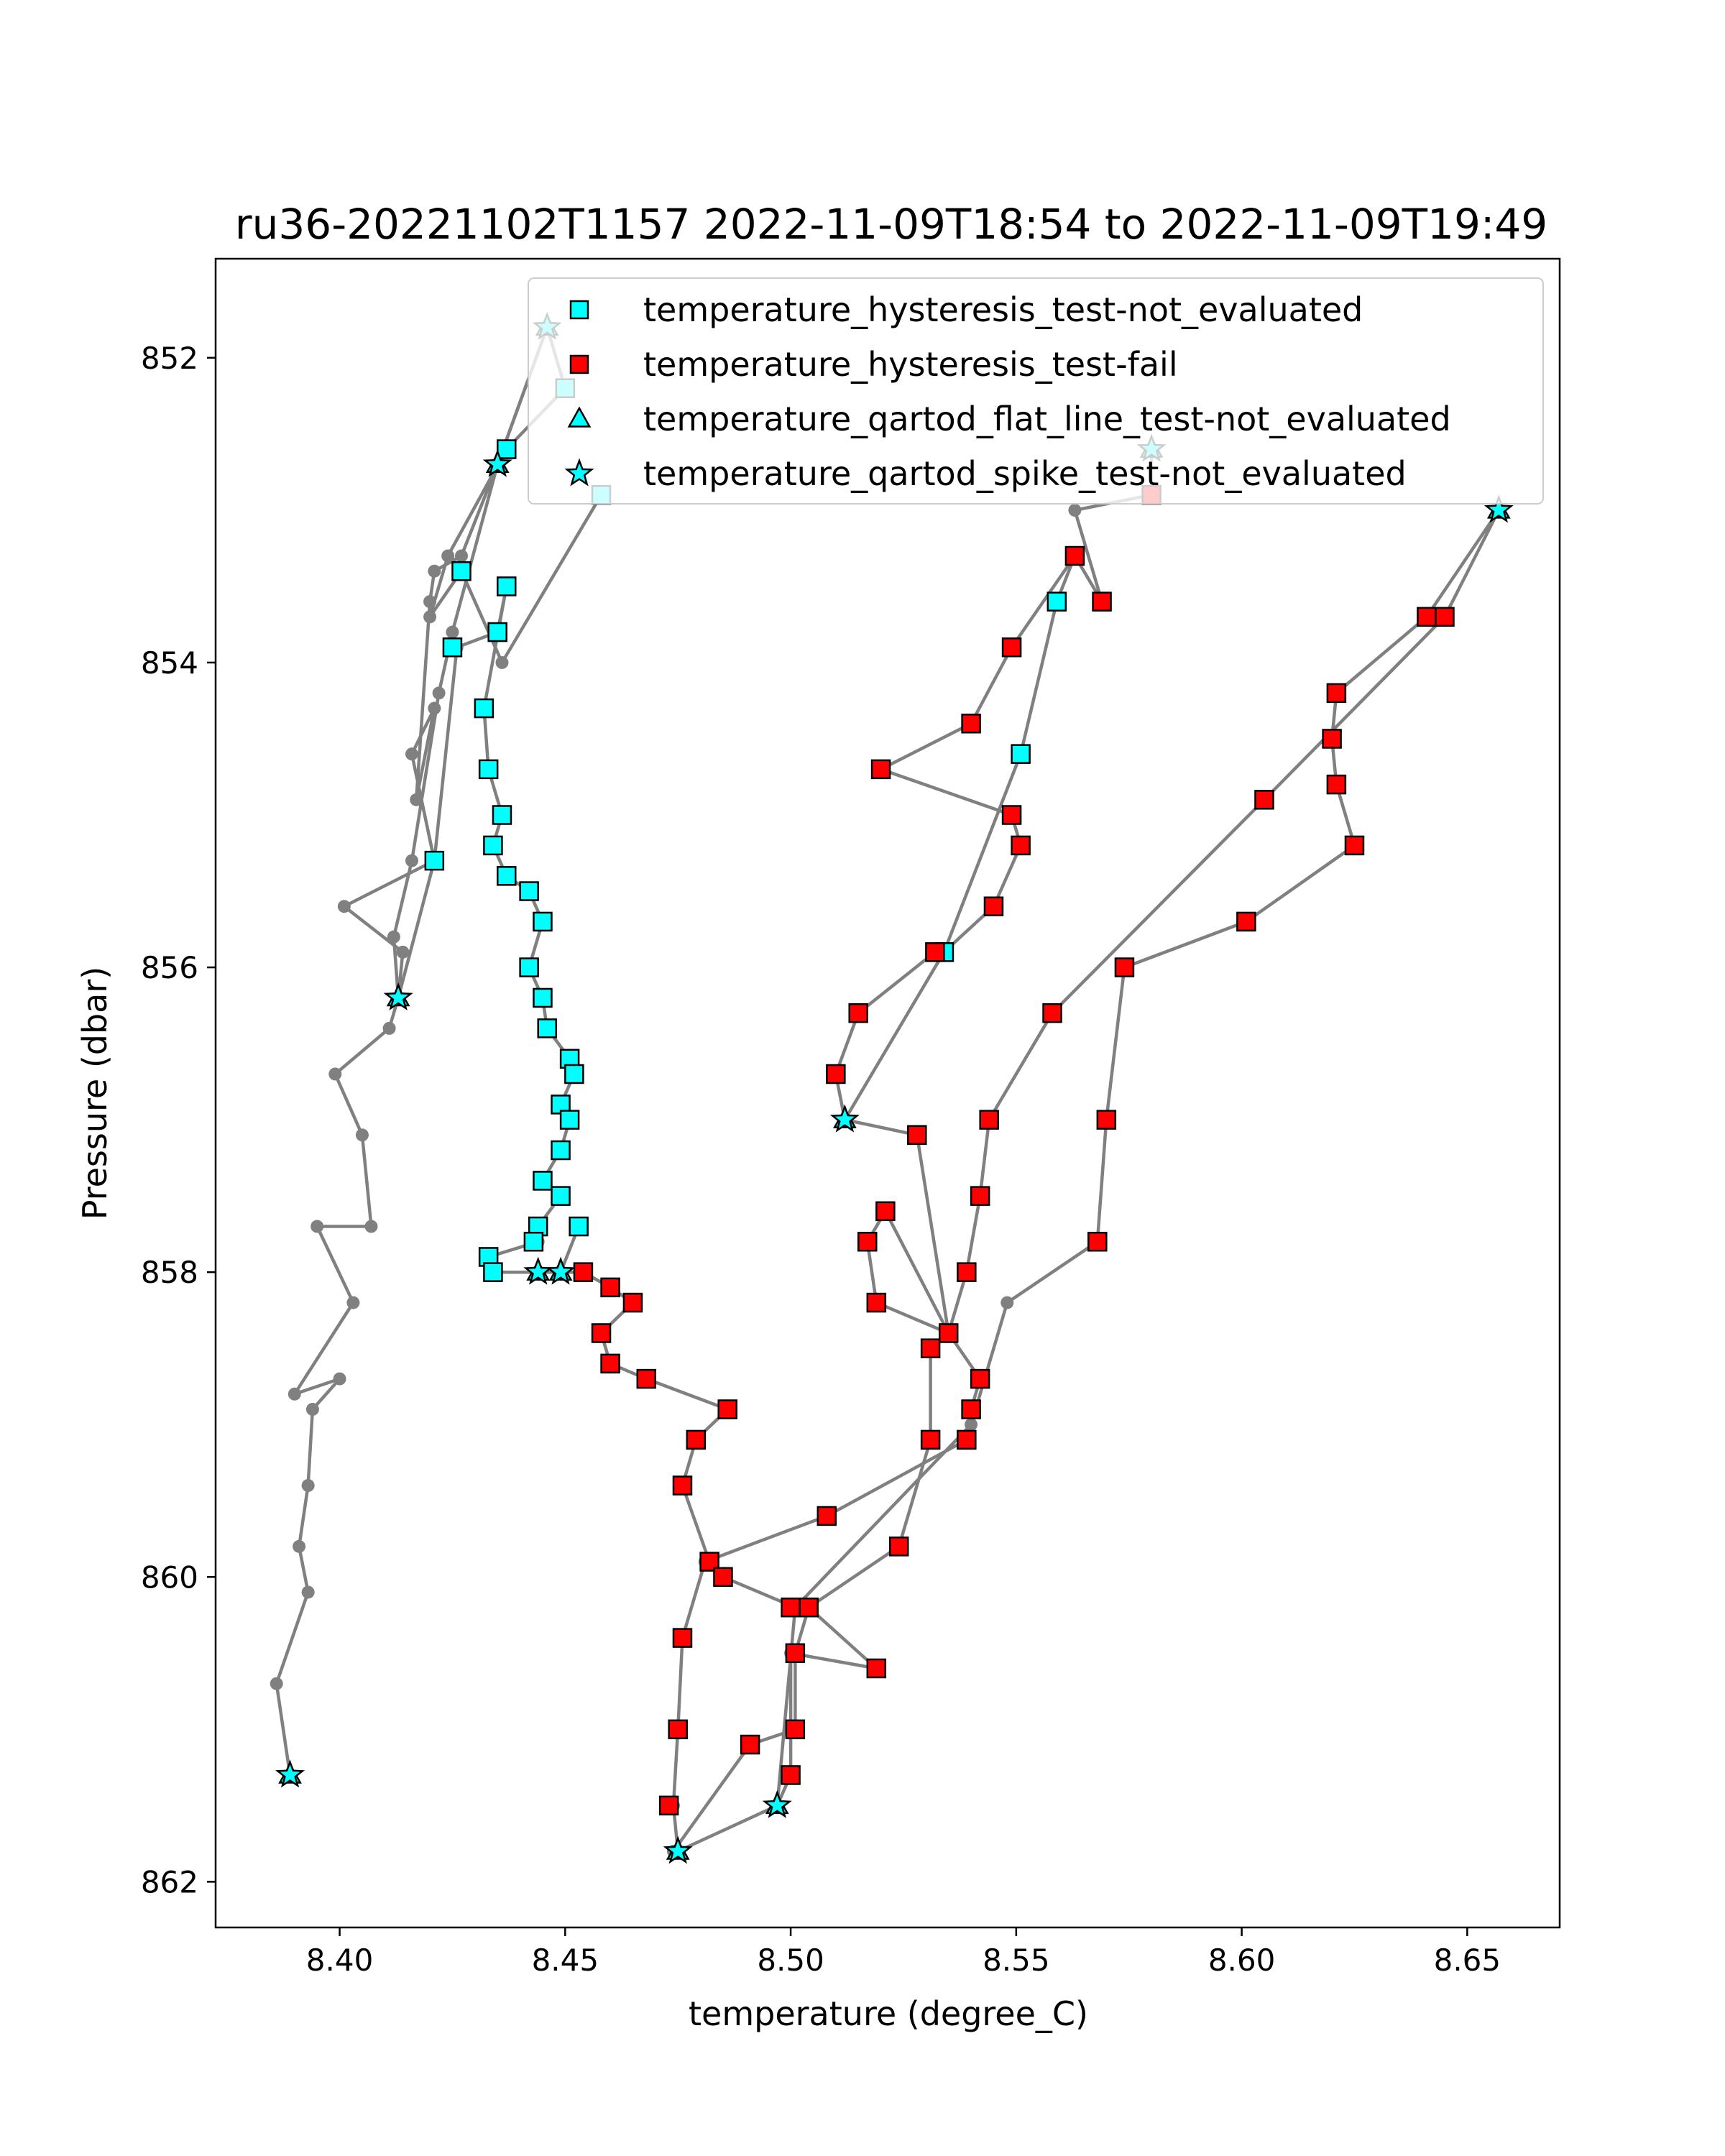  Describe the element at coordinates (888, 2013) in the screenshot. I see `x-axis-label: temperature (degree_C)` at that location.